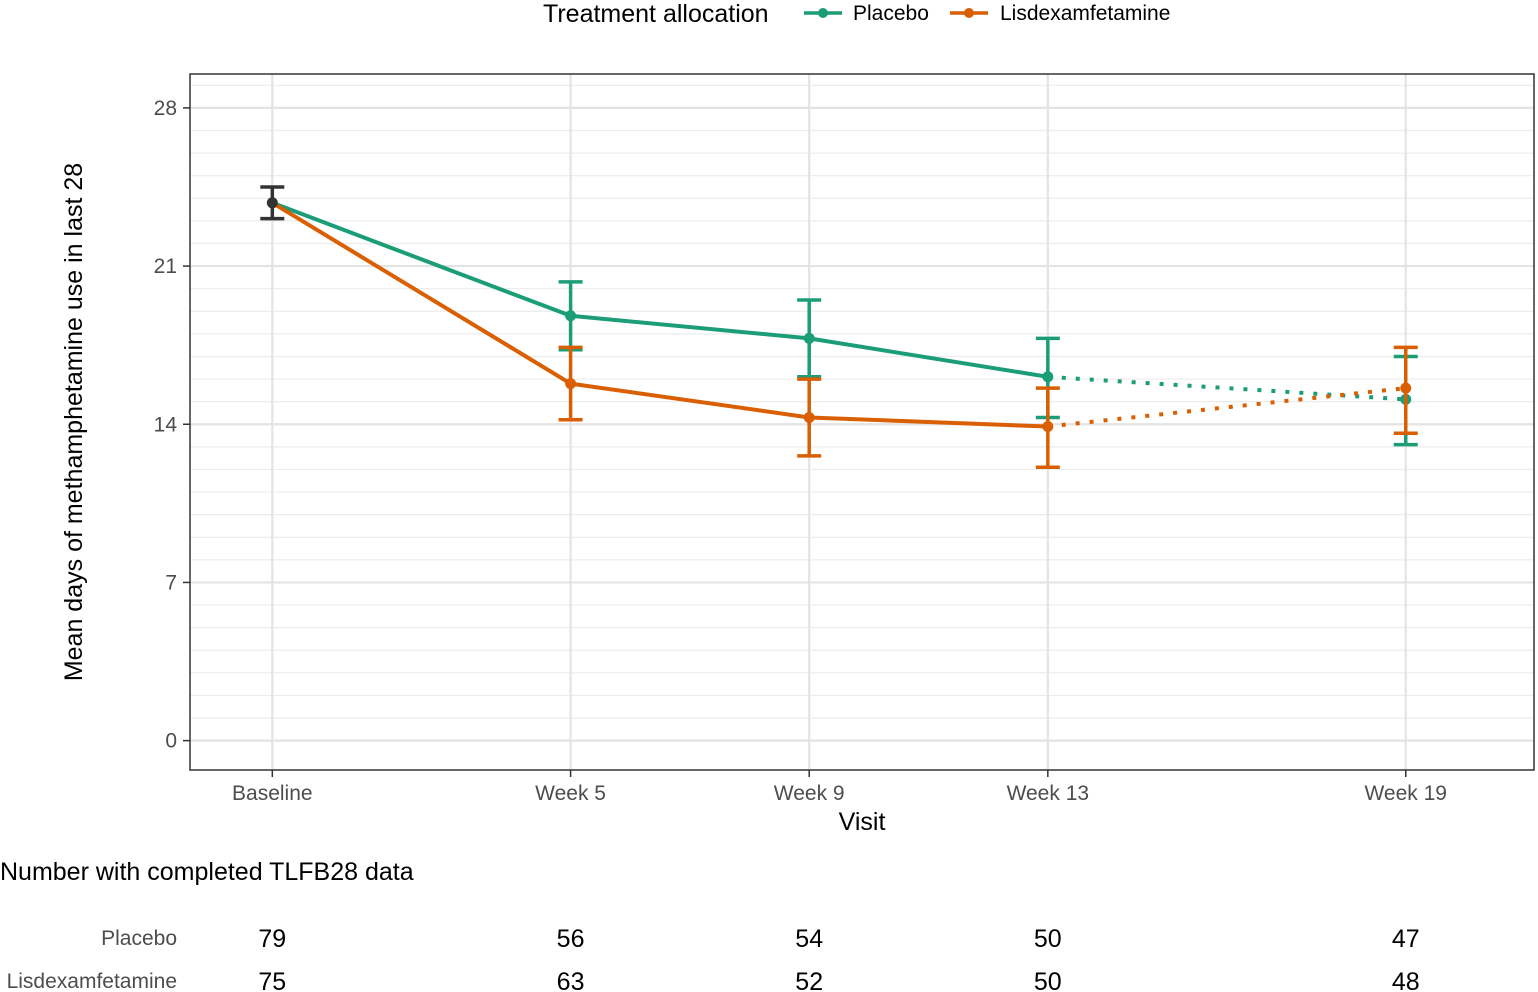 The height and width of the screenshot is (992, 1538). I want to click on y-tick-label: 0, so click(171, 741).